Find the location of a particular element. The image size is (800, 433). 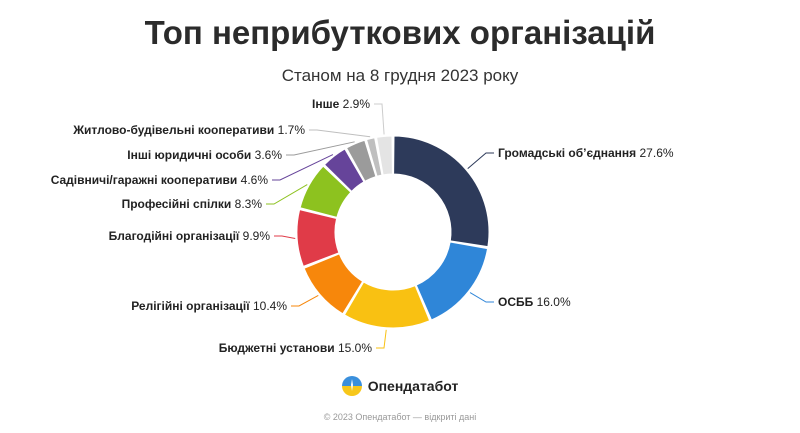

slice-label: Благодійні організації 9.9% is located at coordinates (190, 236).